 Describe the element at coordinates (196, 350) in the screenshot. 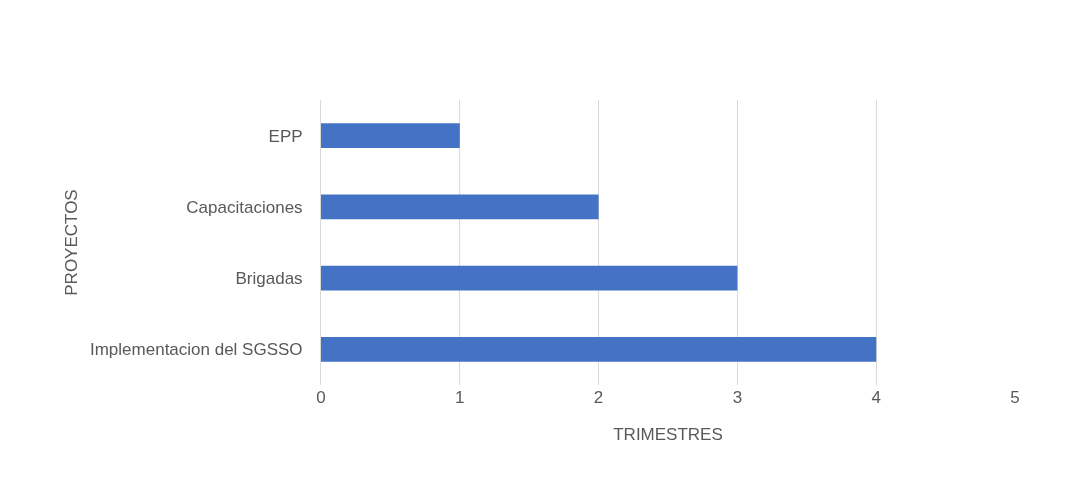

I see `y-tick-label: Implementacion del SGSSO` at that location.